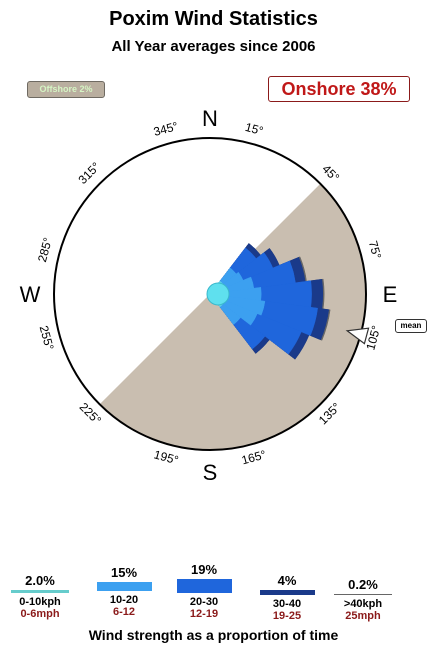 The width and height of the screenshot is (427, 647). What do you see at coordinates (254, 457) in the screenshot?
I see `degree-tick-165: 165°` at bounding box center [254, 457].